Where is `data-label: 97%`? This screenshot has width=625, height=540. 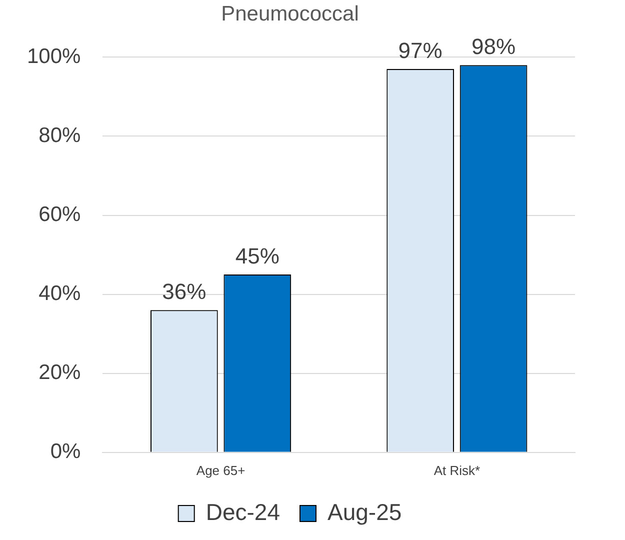 data-label: 97% is located at coordinates (420, 51).